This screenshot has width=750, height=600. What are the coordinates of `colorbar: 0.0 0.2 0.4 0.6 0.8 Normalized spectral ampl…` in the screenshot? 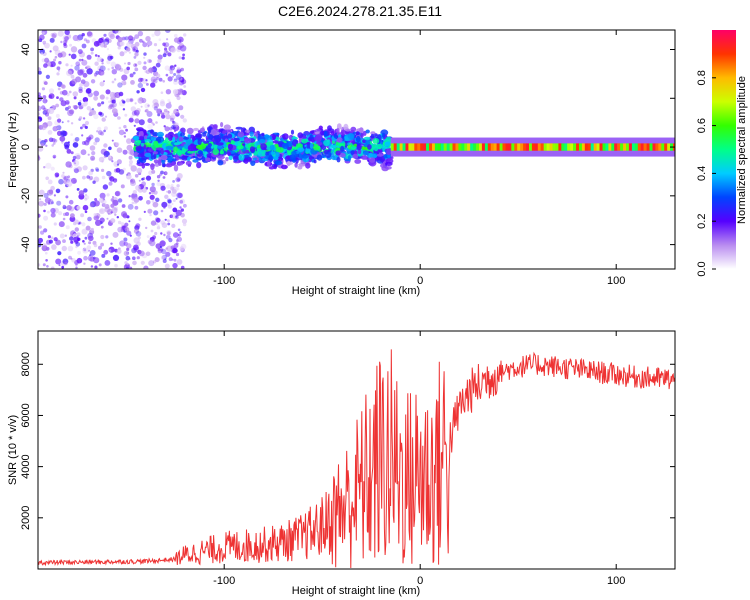 It's located at (722, 153).